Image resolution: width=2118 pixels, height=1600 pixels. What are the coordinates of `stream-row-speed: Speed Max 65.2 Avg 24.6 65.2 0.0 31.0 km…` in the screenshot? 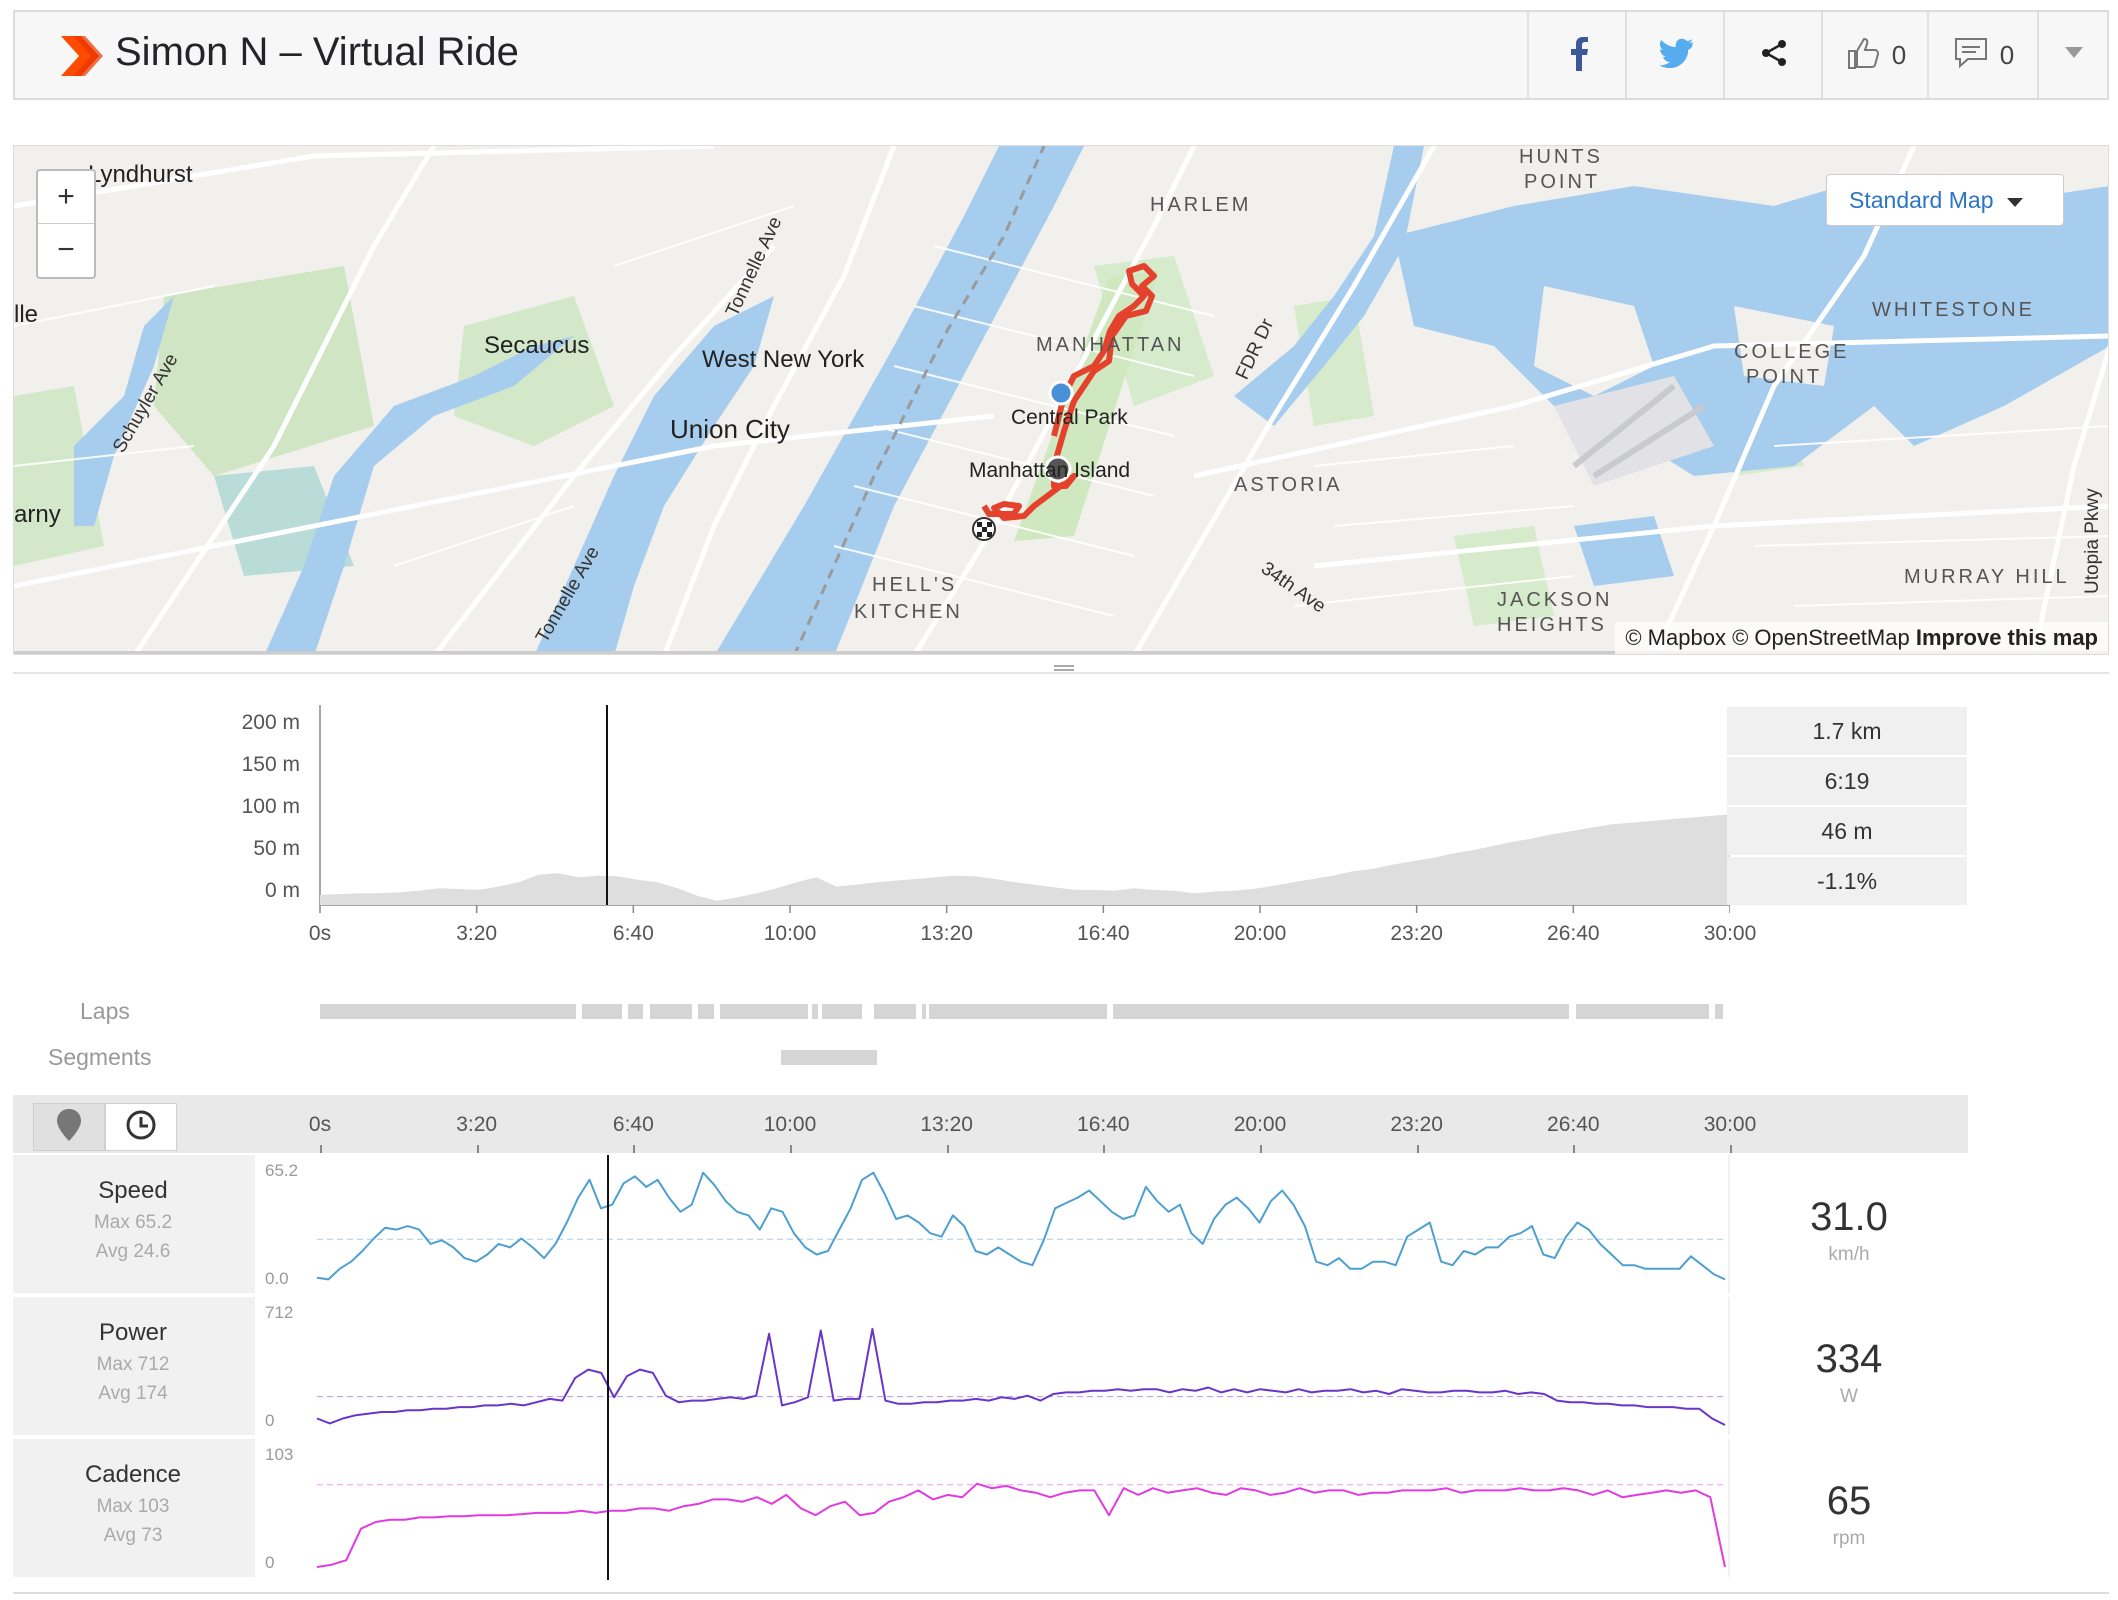 It's located at (990, 1224).